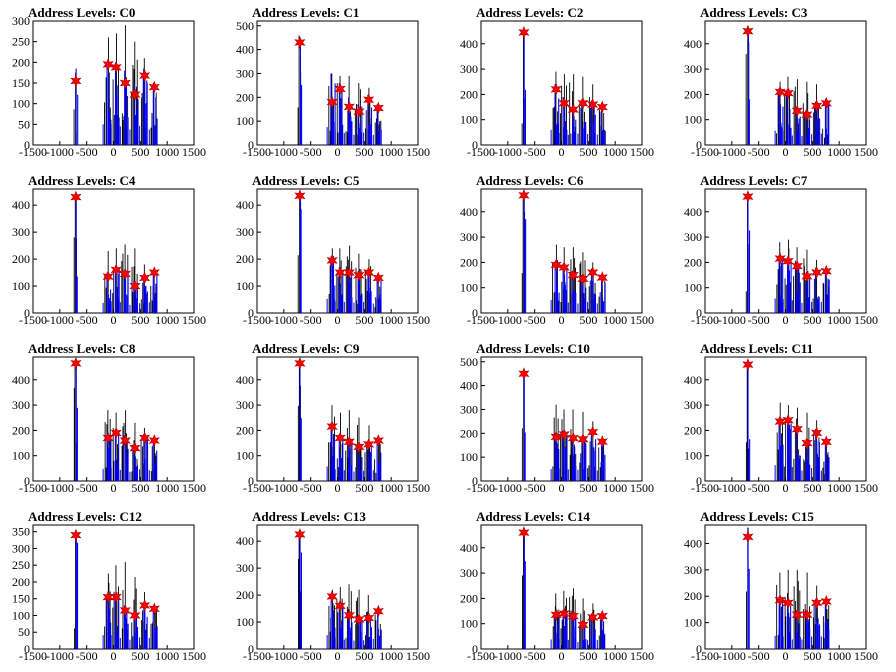 This screenshot has height=672, width=896. Describe the element at coordinates (27, 481) in the screenshot. I see `y-tick-label: 0` at that location.